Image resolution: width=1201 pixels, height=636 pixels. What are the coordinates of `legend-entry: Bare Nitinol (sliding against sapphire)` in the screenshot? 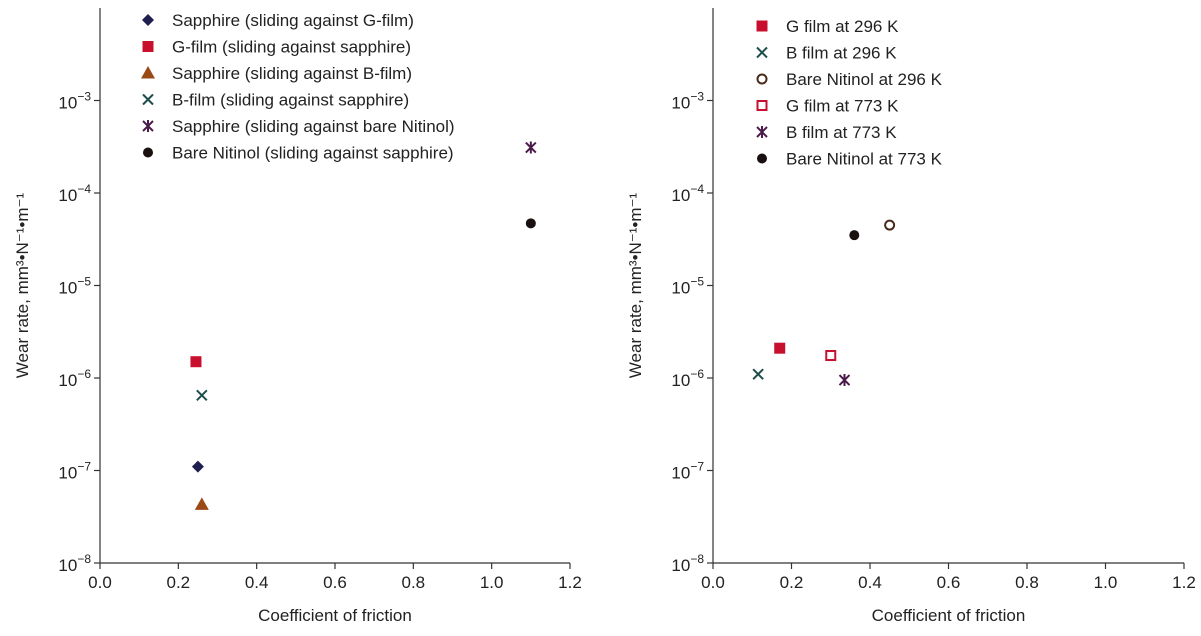 It's located at (313, 153).